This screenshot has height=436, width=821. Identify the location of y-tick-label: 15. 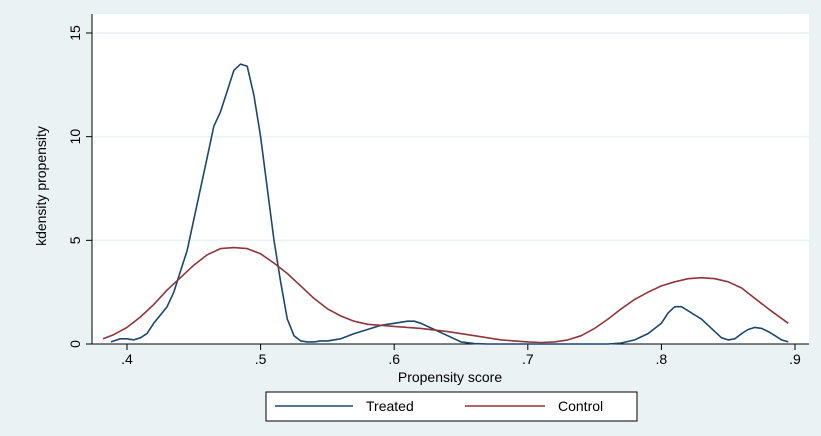
(75, 33).